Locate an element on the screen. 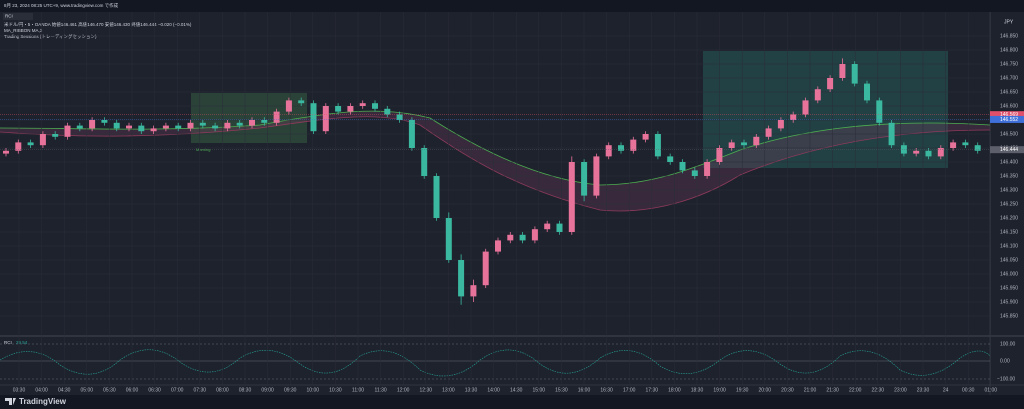 Image resolution: width=1024 pixels, height=409 pixels. time-label: 18:00 is located at coordinates (674, 390).